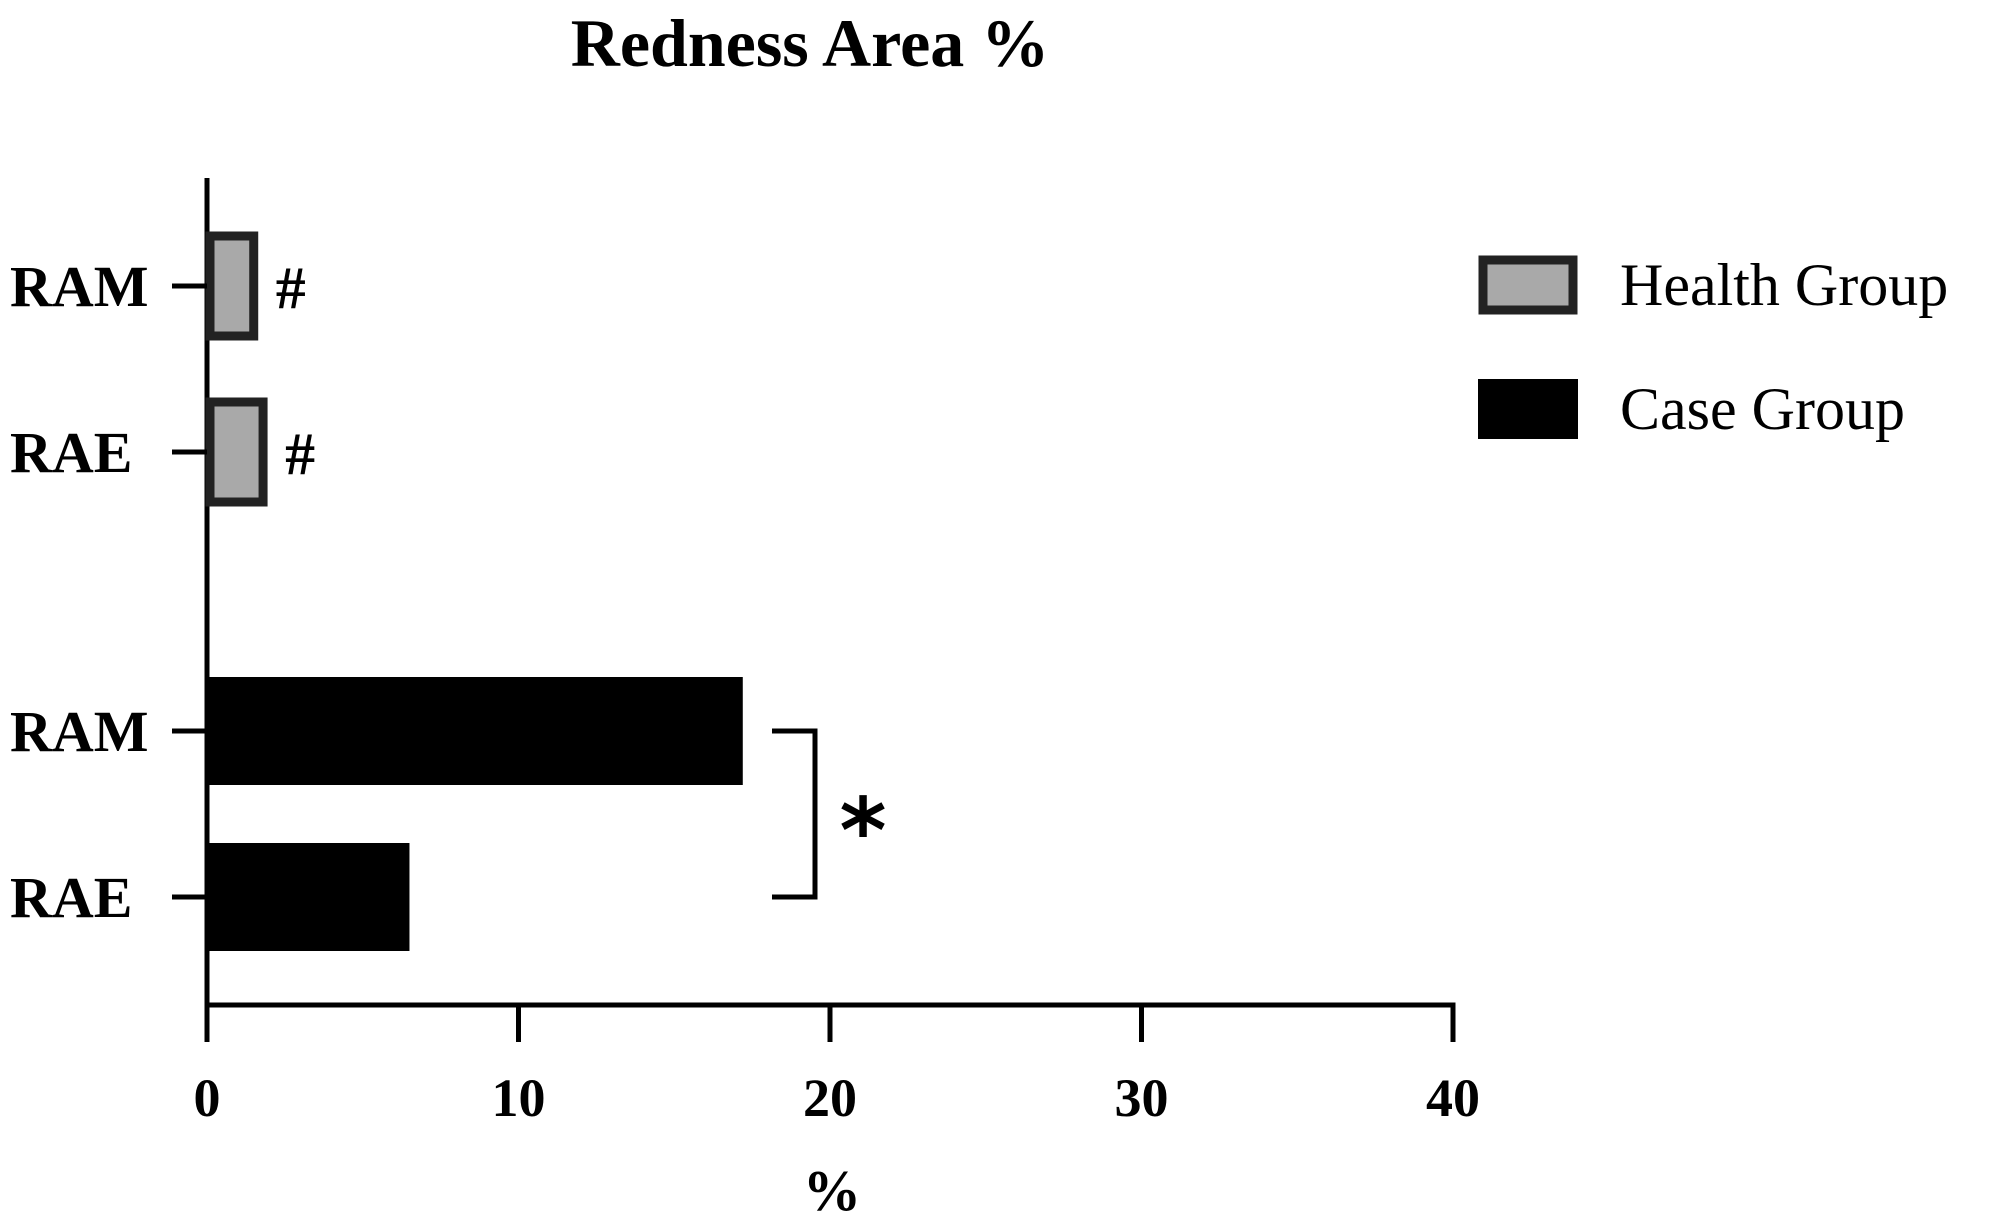 The width and height of the screenshot is (1994, 1225). I want to click on x-tick-label-40: 40, so click(1453, 1098).